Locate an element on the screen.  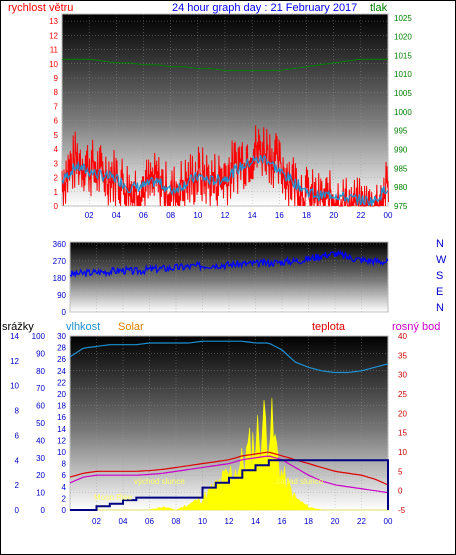
mid-direction-label: W is located at coordinates (441, 260).